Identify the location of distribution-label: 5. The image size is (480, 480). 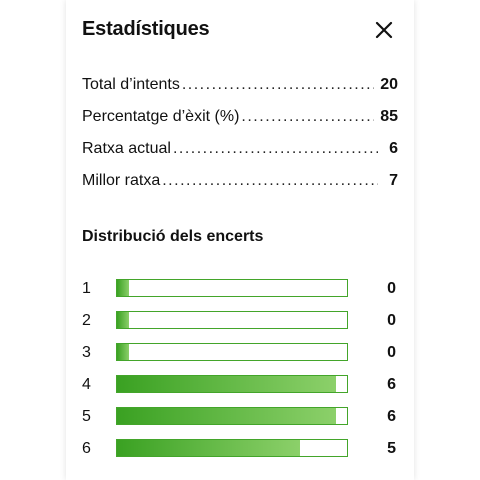
(86, 416).